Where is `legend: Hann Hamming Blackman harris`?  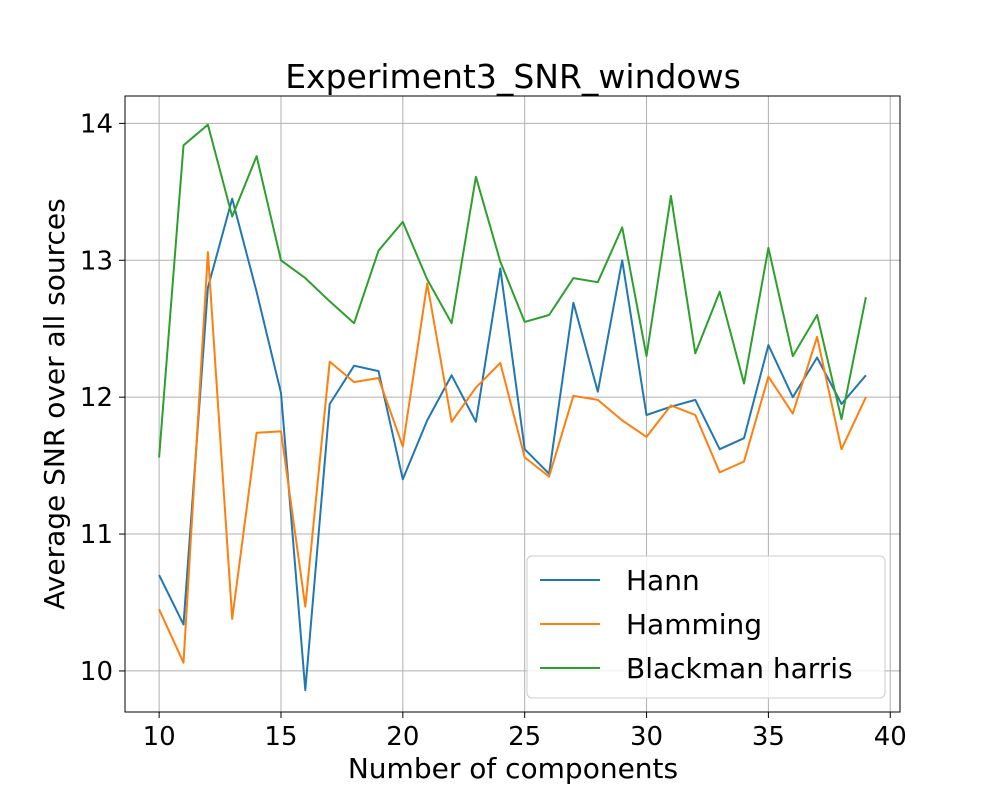 legend: Hann Hamming Blackman harris is located at coordinates (706, 627).